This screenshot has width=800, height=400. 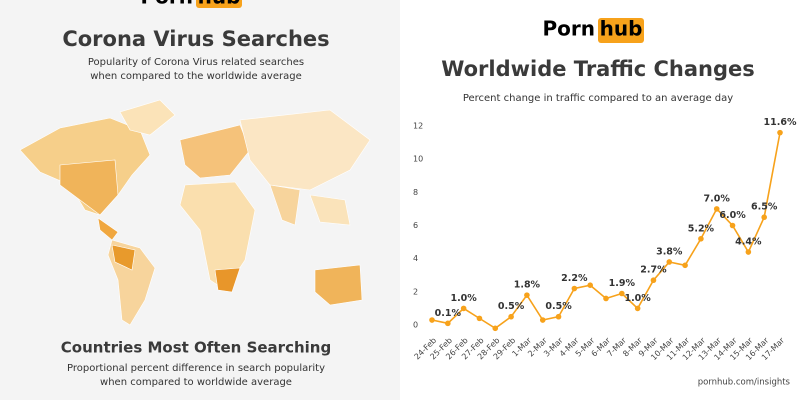 I want to click on left-title: Corona Virus Searches, so click(x=195, y=39).